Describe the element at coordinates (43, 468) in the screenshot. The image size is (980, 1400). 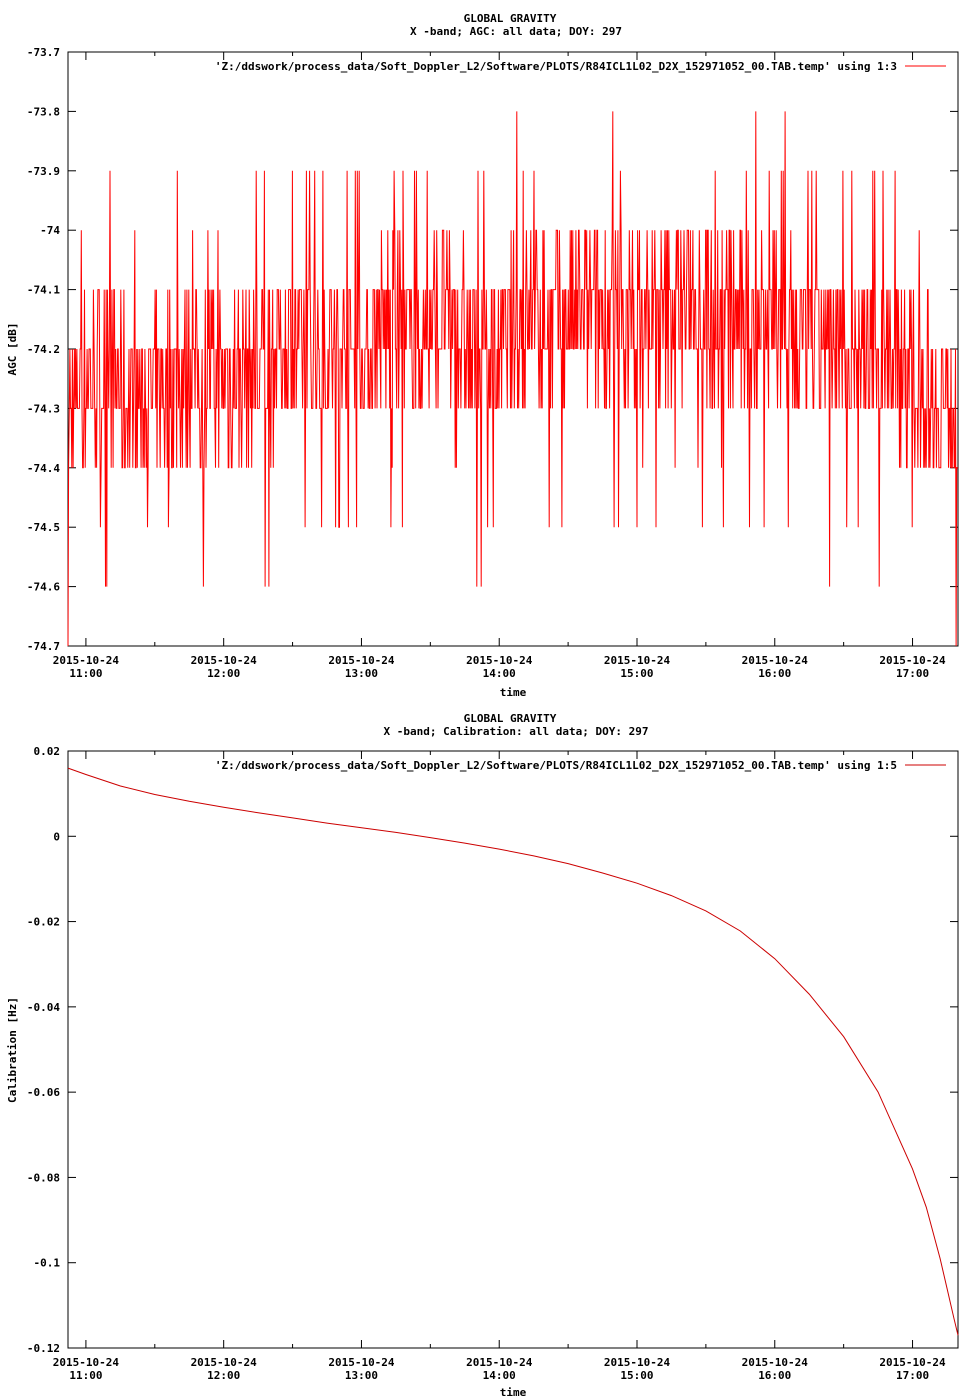
I see `y-tick-label: -74.4` at that location.